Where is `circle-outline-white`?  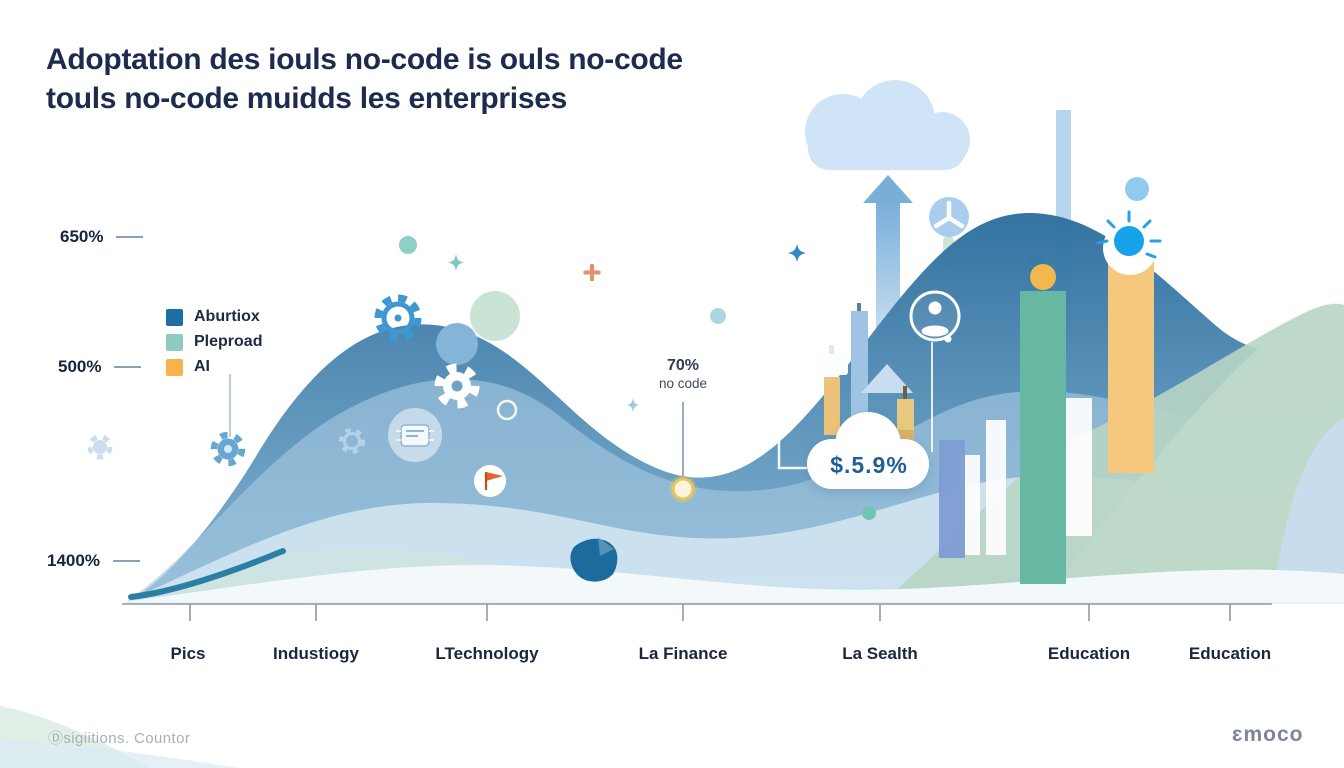
circle-outline-white is located at coordinates (507, 410).